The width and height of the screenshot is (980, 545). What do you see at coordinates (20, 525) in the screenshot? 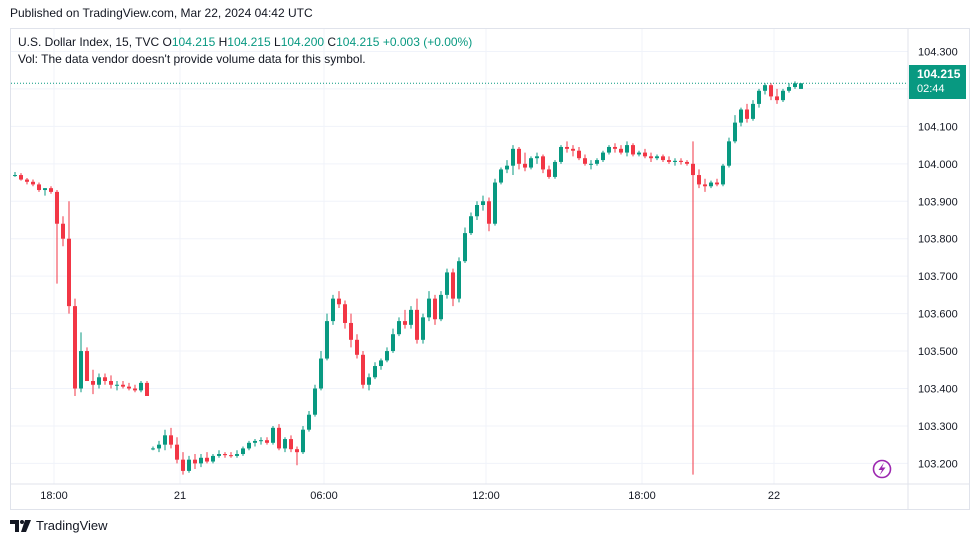
I see `tradingview-logo-icon` at bounding box center [20, 525].